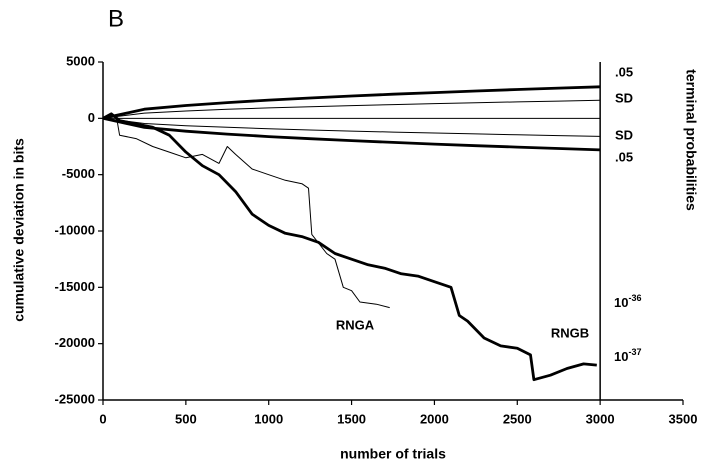 This screenshot has height=468, width=709. Describe the element at coordinates (393, 454) in the screenshot. I see `x-axis-label: number of trials` at that location.